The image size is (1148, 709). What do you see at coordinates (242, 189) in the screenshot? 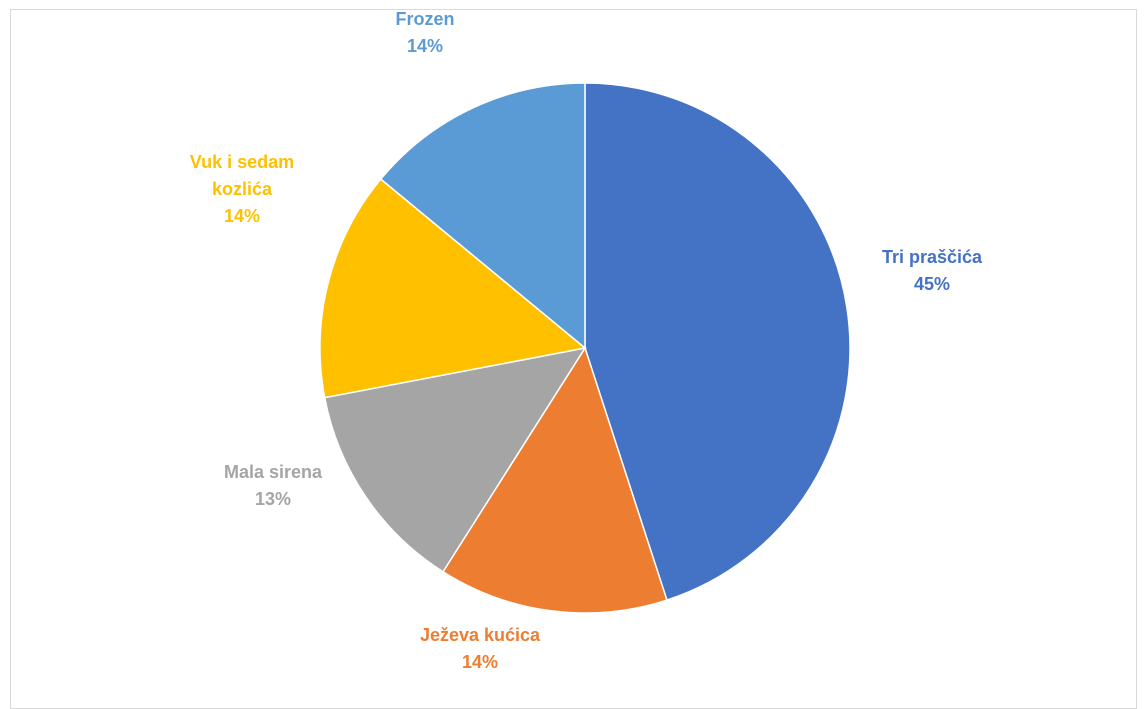
I see `data-label-3: Vuk i sedam kozlića 14%` at bounding box center [242, 189].